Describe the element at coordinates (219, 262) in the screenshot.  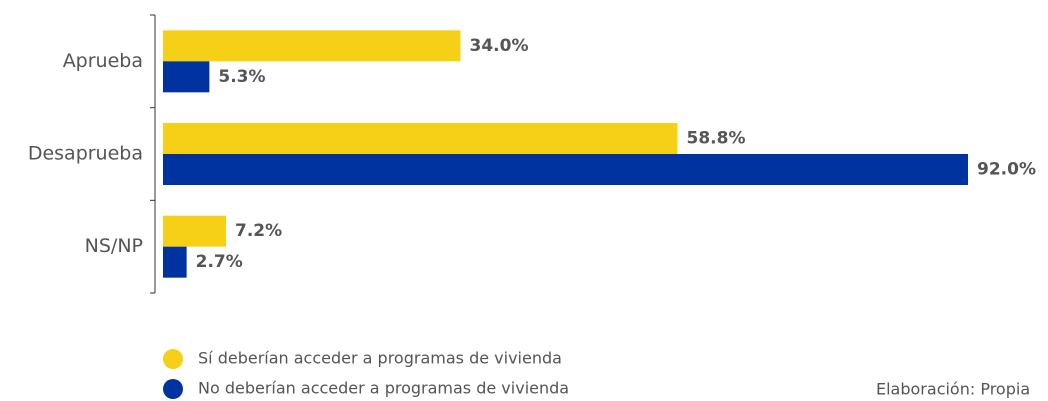
I see `value-label: 2.7%` at that location.